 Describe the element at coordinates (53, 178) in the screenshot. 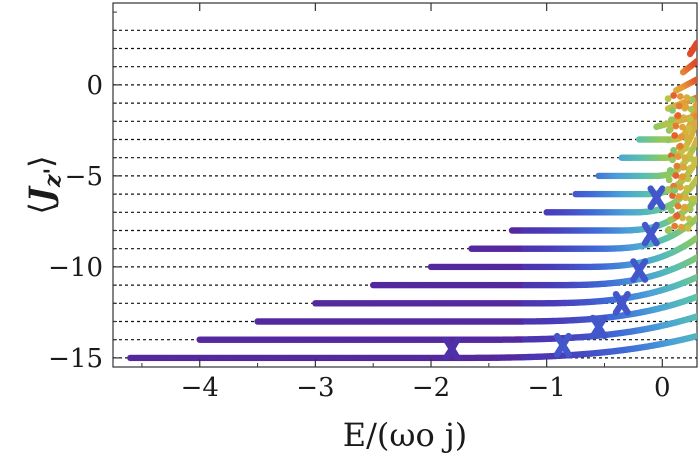

I see `y-axis-title-subscript: z'` at that location.